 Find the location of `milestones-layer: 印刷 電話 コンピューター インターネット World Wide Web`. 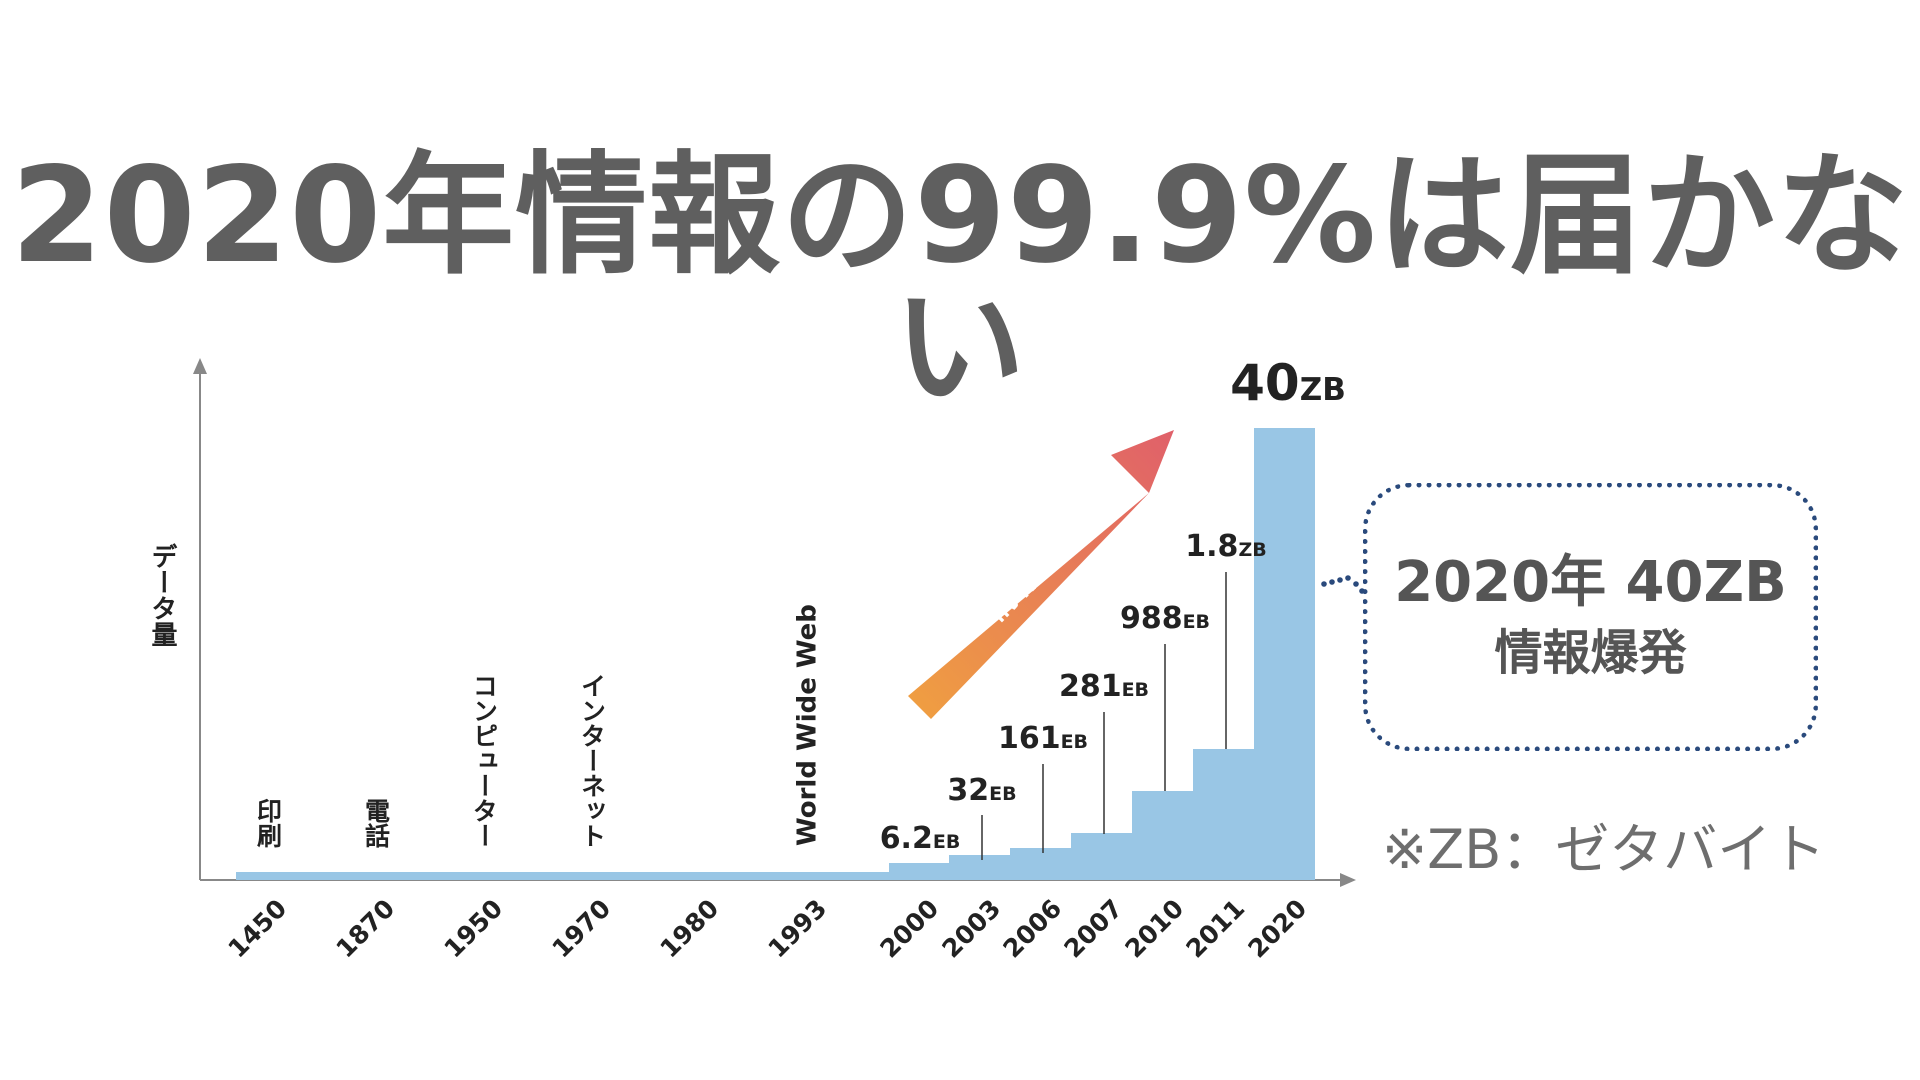

milestones-layer: 印刷 電話 コンピューター インターネット World Wide Web is located at coordinates (538, 726).